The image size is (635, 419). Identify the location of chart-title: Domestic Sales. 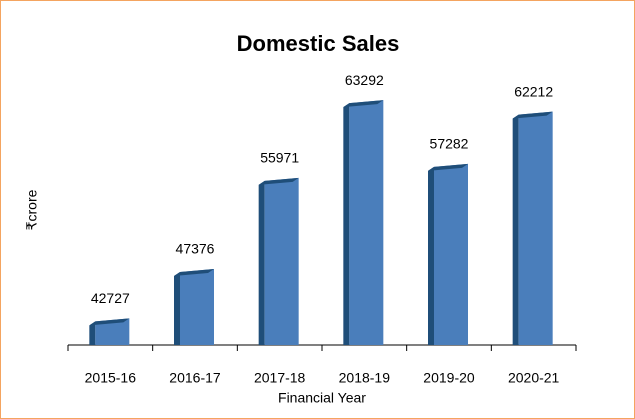
(318, 43).